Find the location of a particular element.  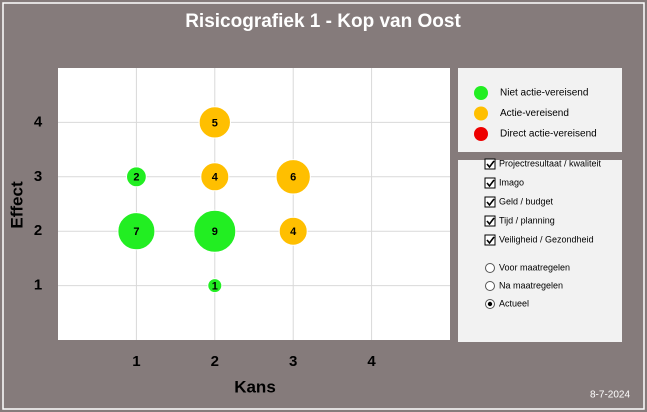

bubble-label: 7 is located at coordinates (136, 232).